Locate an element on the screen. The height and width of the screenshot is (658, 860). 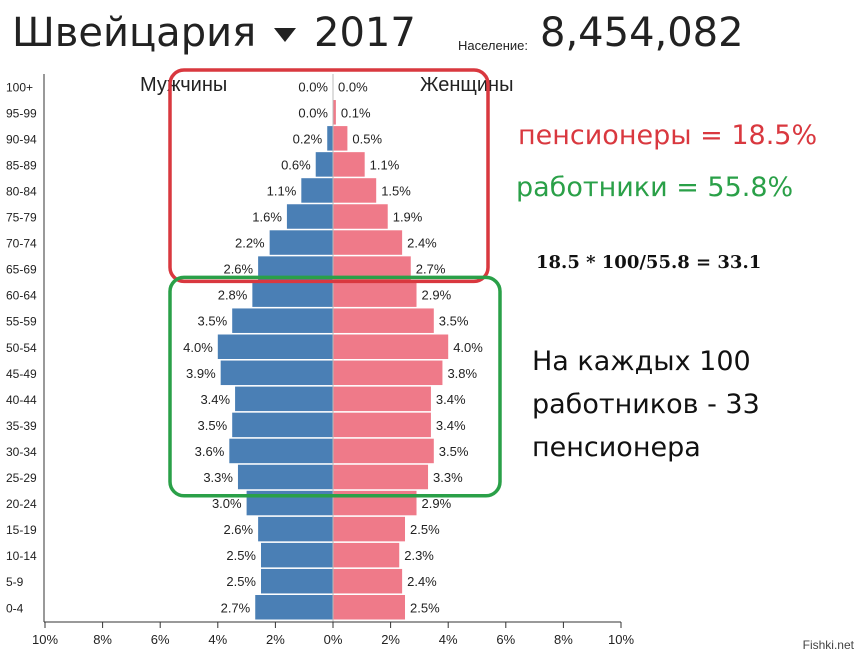
value-label-female: 3.3% is located at coordinates (448, 477).